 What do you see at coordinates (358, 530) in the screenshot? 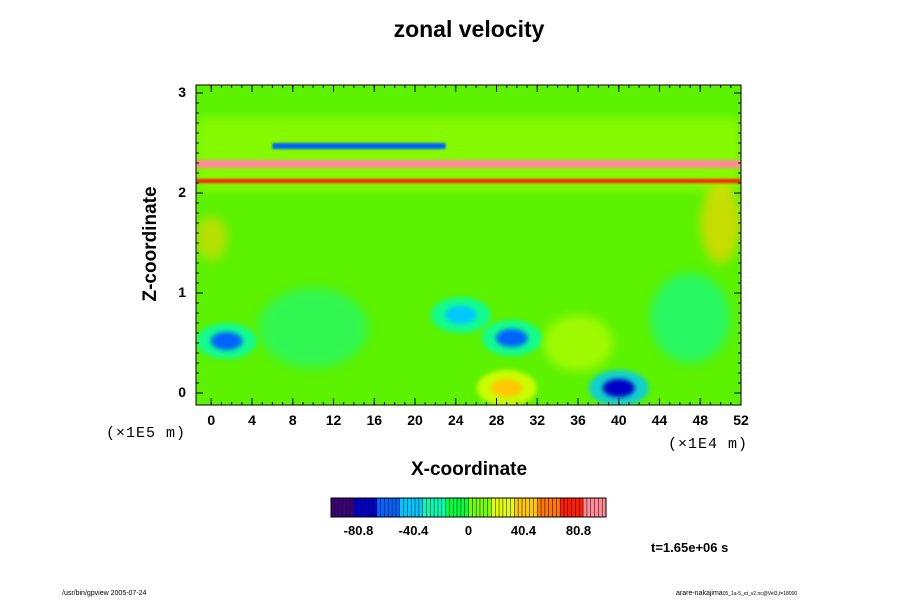
I see `colorbar-tick-label: -80.8` at bounding box center [358, 530].